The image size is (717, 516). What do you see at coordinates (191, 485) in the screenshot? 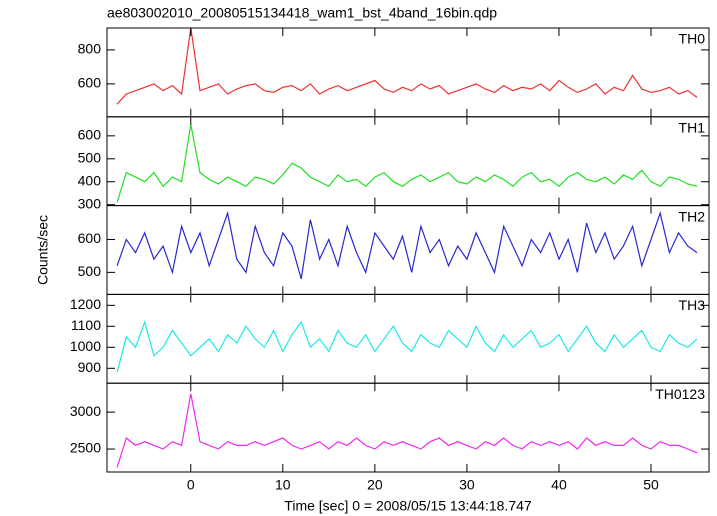
I see `x-tick-label: 0` at bounding box center [191, 485].